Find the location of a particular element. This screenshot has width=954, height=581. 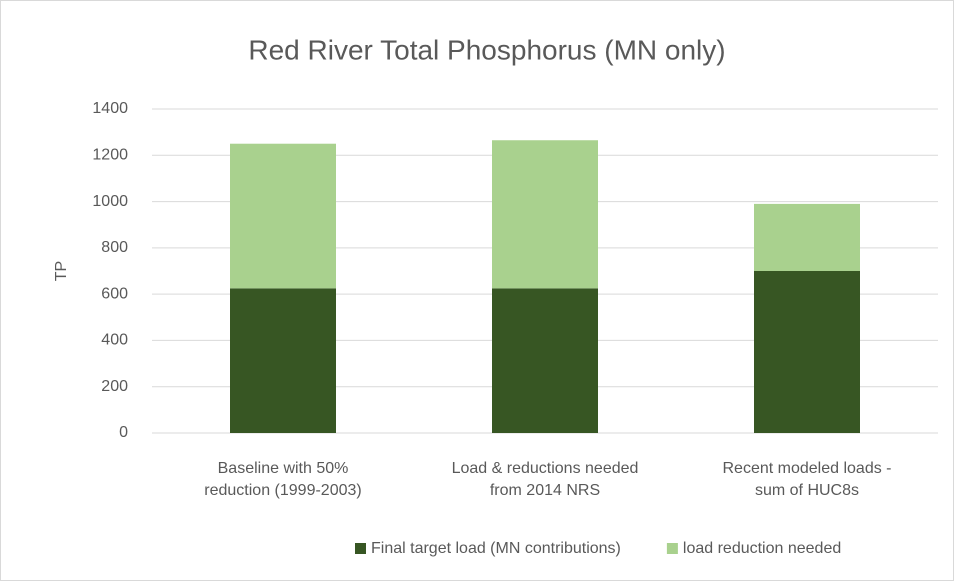

x-tick-label-line: sum of HUC8s is located at coordinates (807, 490).